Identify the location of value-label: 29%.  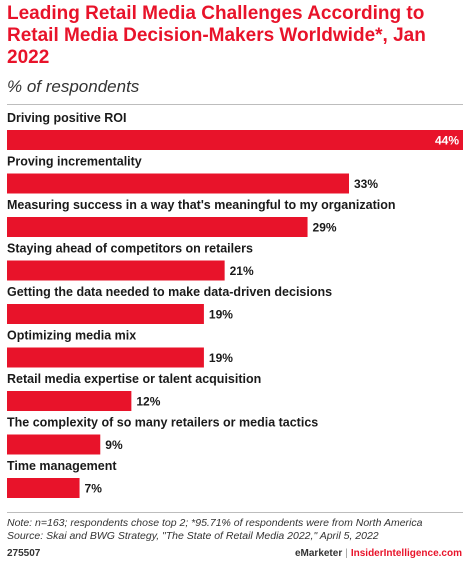
(325, 228).